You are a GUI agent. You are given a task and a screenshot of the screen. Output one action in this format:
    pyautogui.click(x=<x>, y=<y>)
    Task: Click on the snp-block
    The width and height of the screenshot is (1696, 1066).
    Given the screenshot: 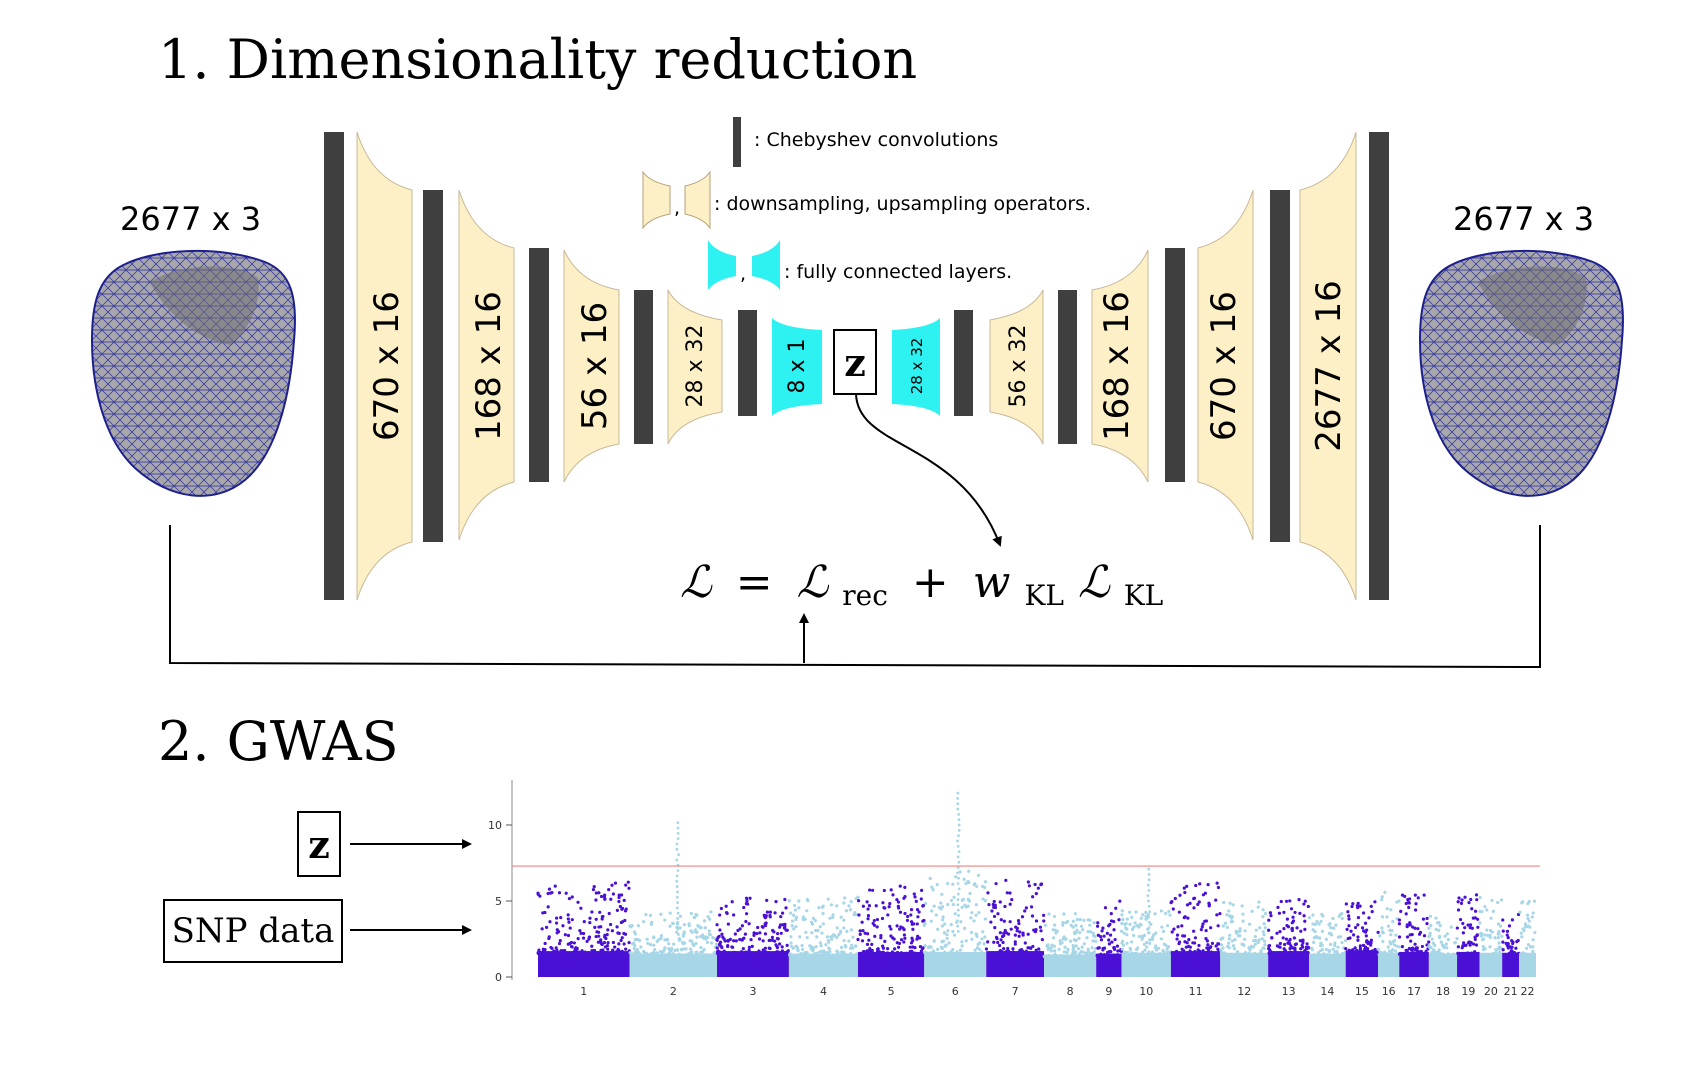 What is the action you would take?
    pyautogui.click(x=1244, y=964)
    